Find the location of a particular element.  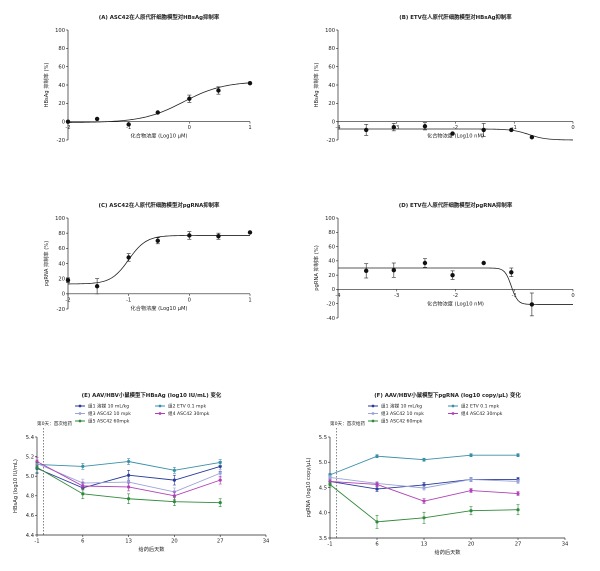

y-tick-label: 5.4 is located at coordinates (30, 438).